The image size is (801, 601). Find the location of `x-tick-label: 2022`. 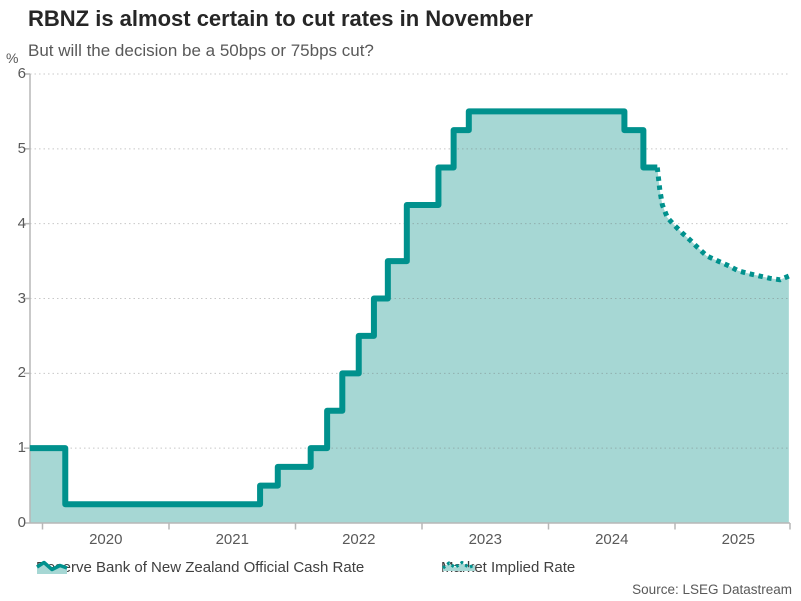

x-tick-label: 2022 is located at coordinates (359, 539).